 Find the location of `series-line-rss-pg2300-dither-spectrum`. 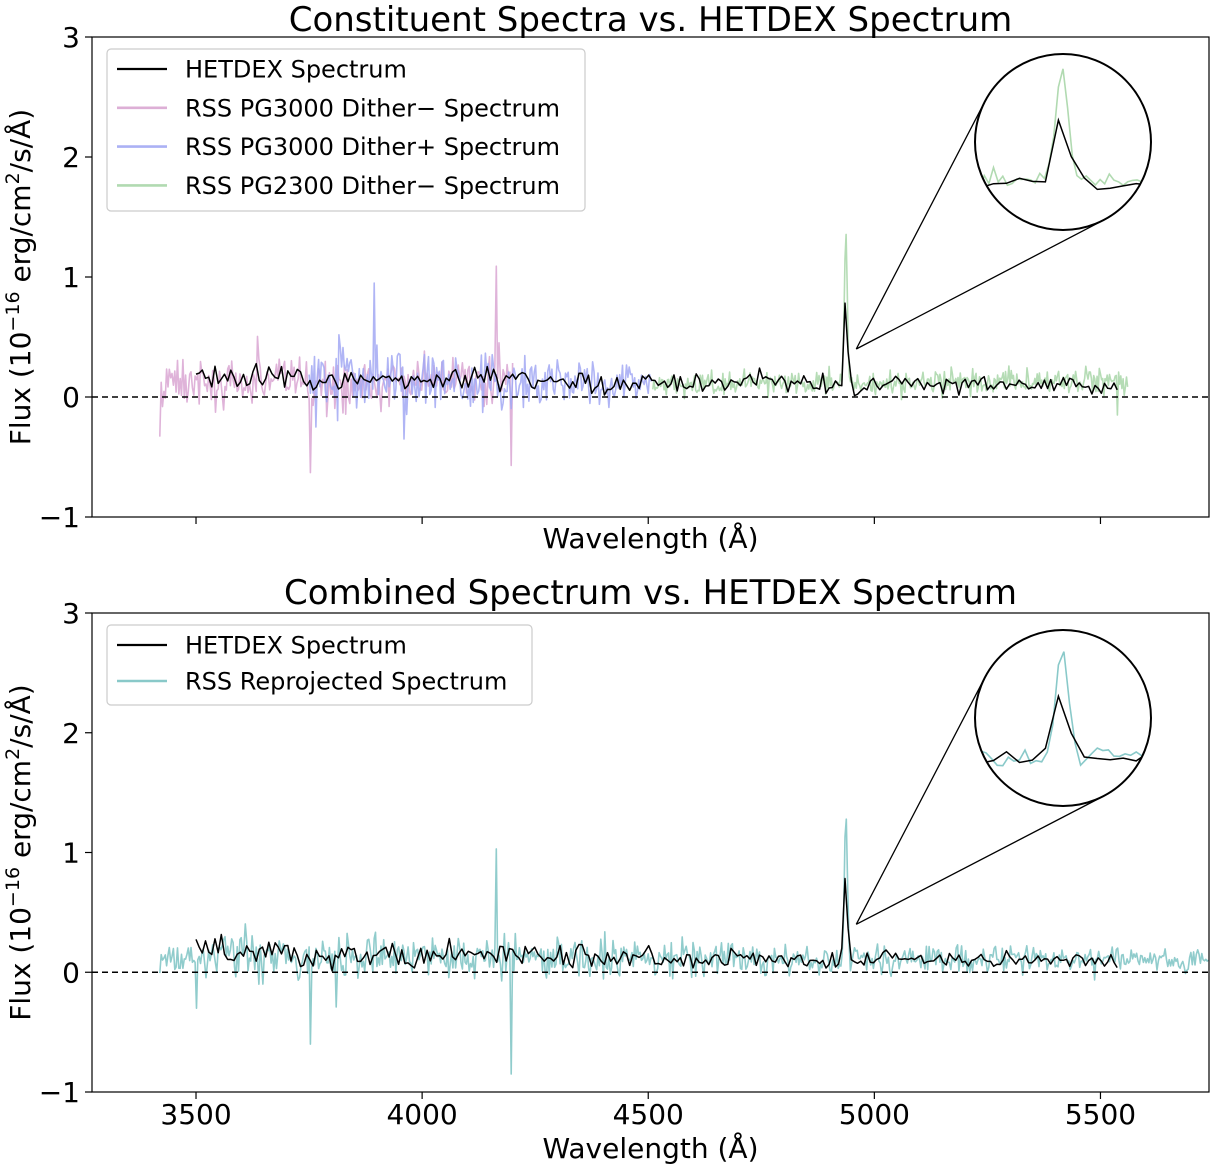

series-line-rss-pg2300-dither-spectrum is located at coordinates (890, 324).